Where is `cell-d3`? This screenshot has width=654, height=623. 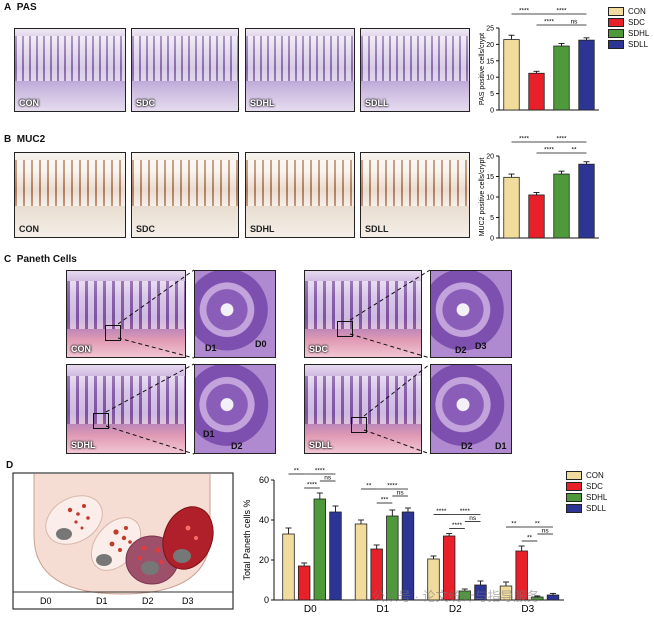 cell-d3 is located at coordinates (188, 538).